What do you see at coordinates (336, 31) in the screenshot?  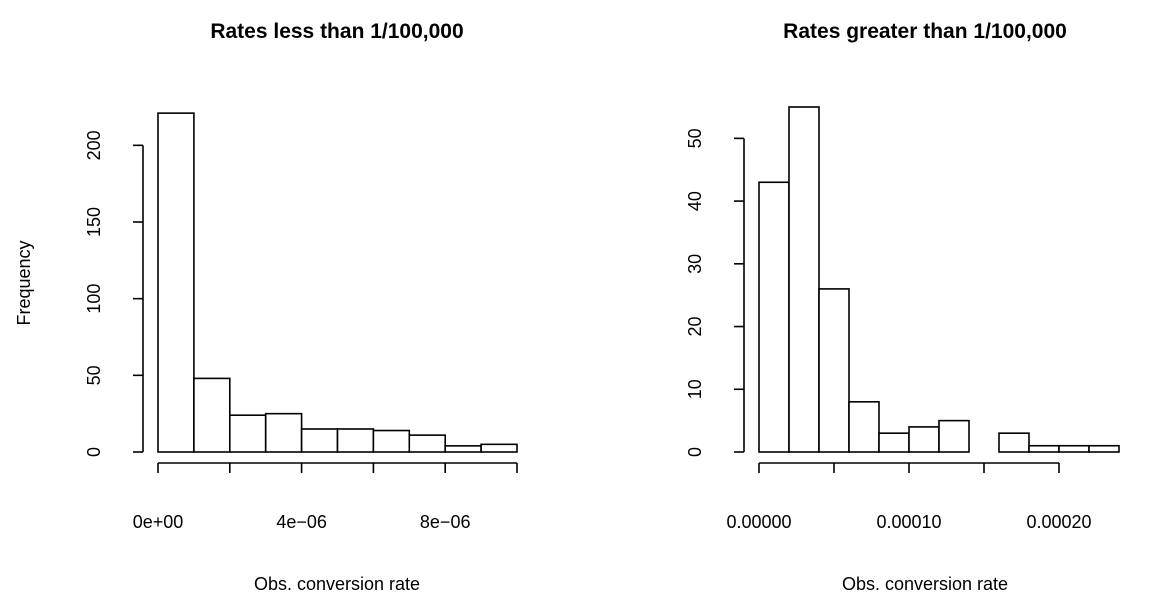 I see `chart-title: Rates less than 1/100,000` at bounding box center [336, 31].